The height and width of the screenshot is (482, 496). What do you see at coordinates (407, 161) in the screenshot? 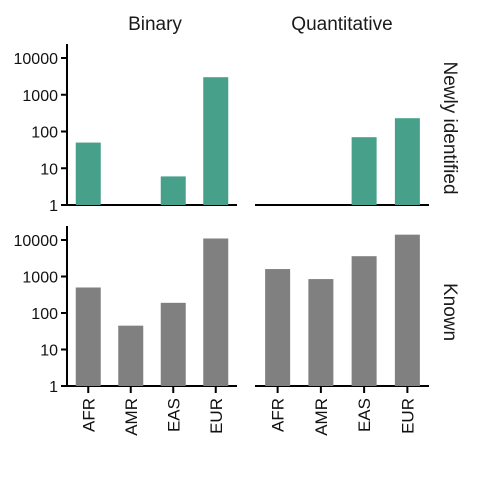
I see `bar-quantitative-newly-identified-eur` at bounding box center [407, 161].